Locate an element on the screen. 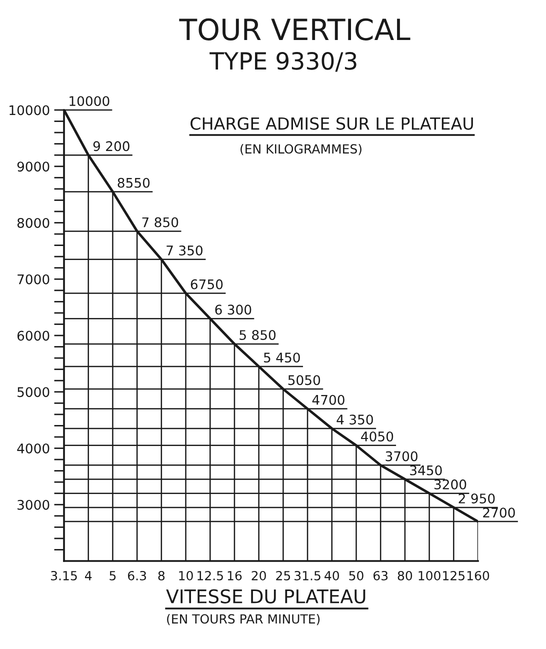  x-tick-label: 31.5 is located at coordinates (307, 575).